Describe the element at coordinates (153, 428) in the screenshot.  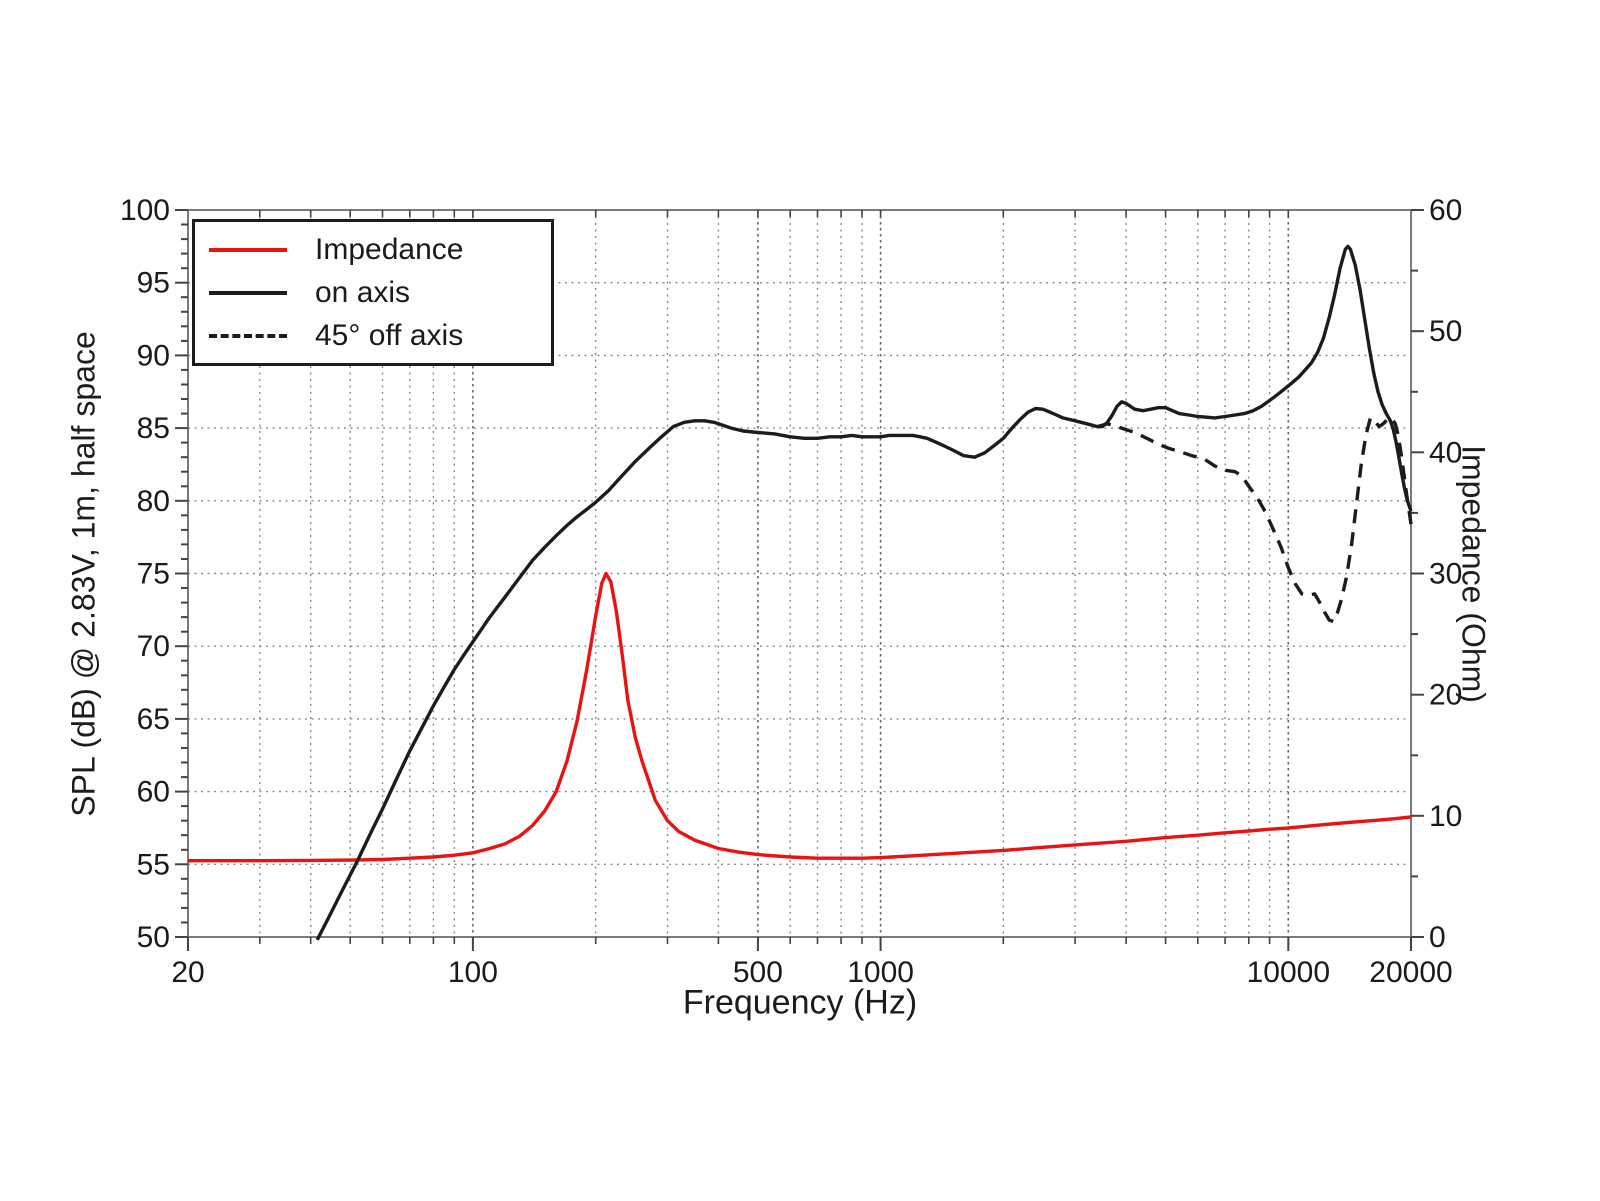
I see `tick-label-left: 85` at that location.